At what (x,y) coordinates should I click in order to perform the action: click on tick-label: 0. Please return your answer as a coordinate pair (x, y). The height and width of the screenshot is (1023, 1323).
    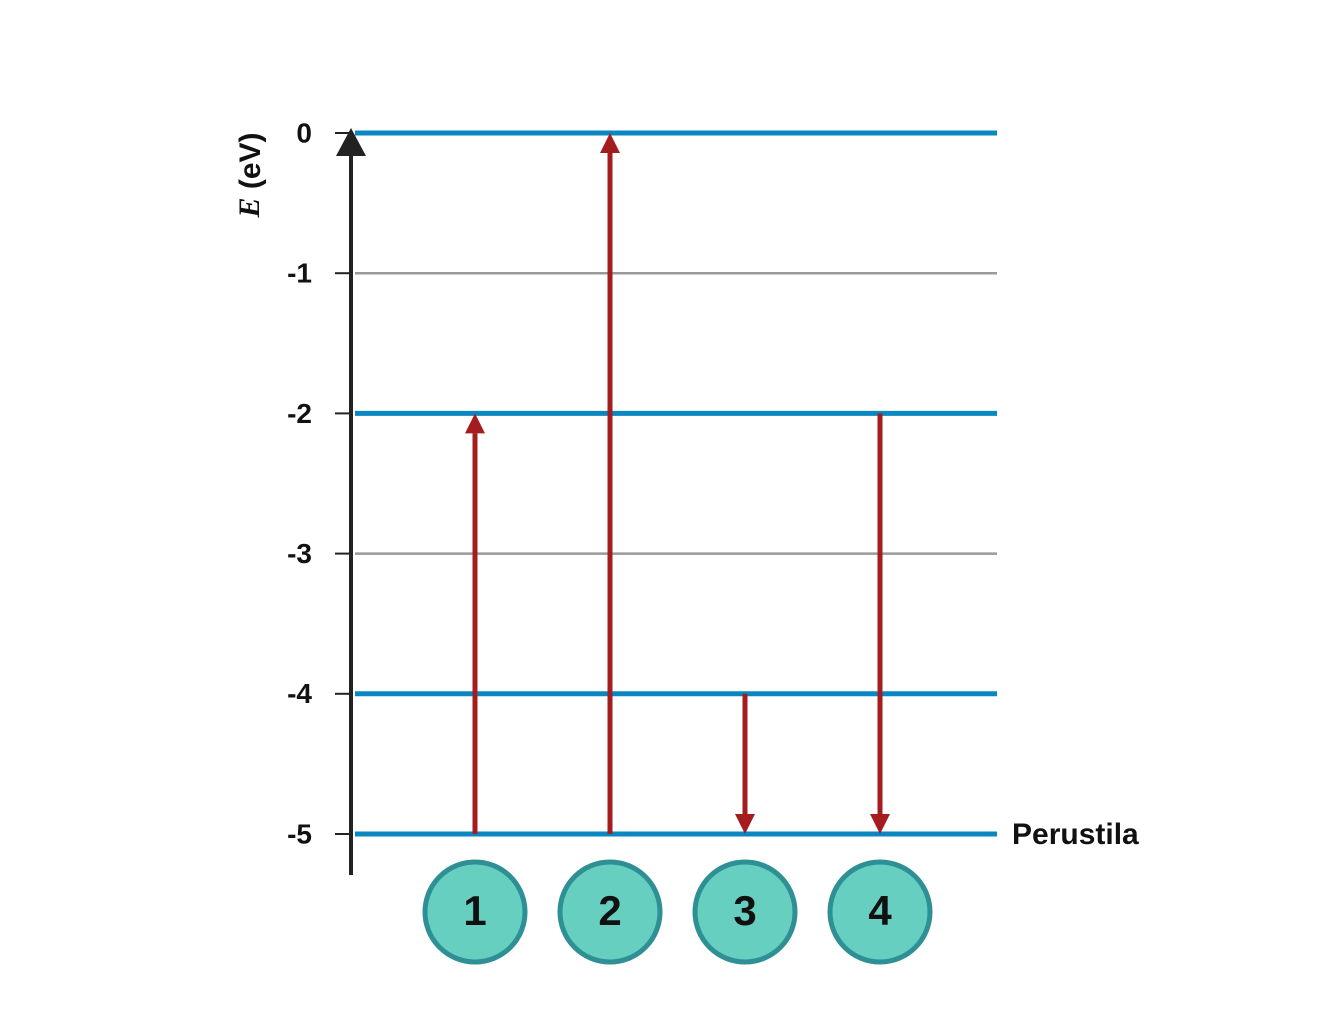
    Looking at the image, I should click on (304, 132).